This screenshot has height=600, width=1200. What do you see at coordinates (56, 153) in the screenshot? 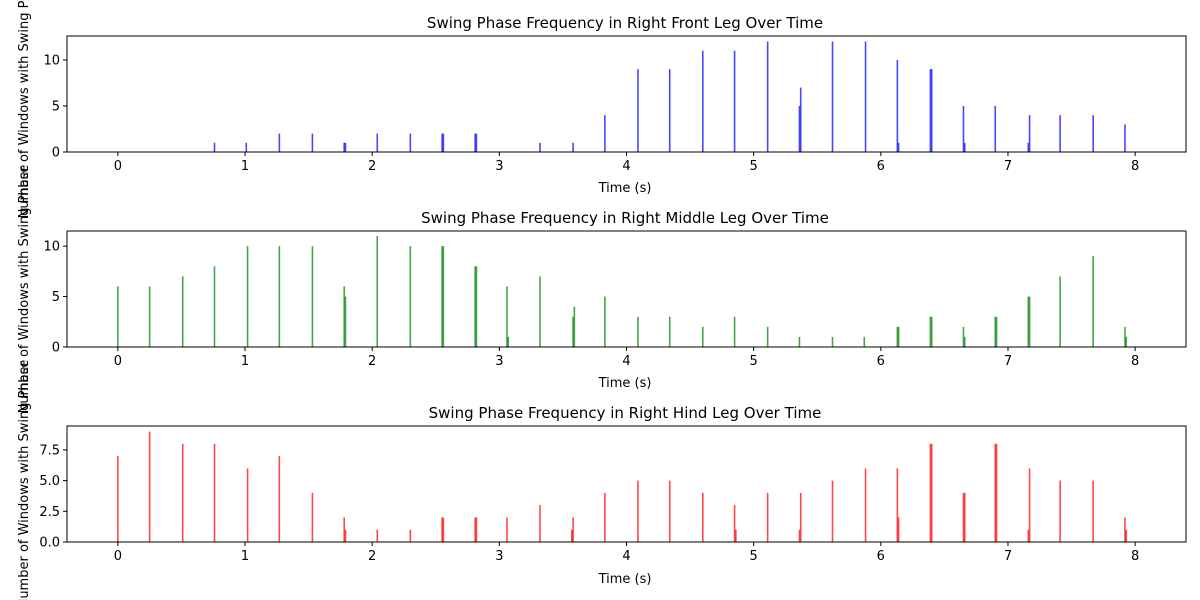
I see `y-tick-label: 0` at bounding box center [56, 153].